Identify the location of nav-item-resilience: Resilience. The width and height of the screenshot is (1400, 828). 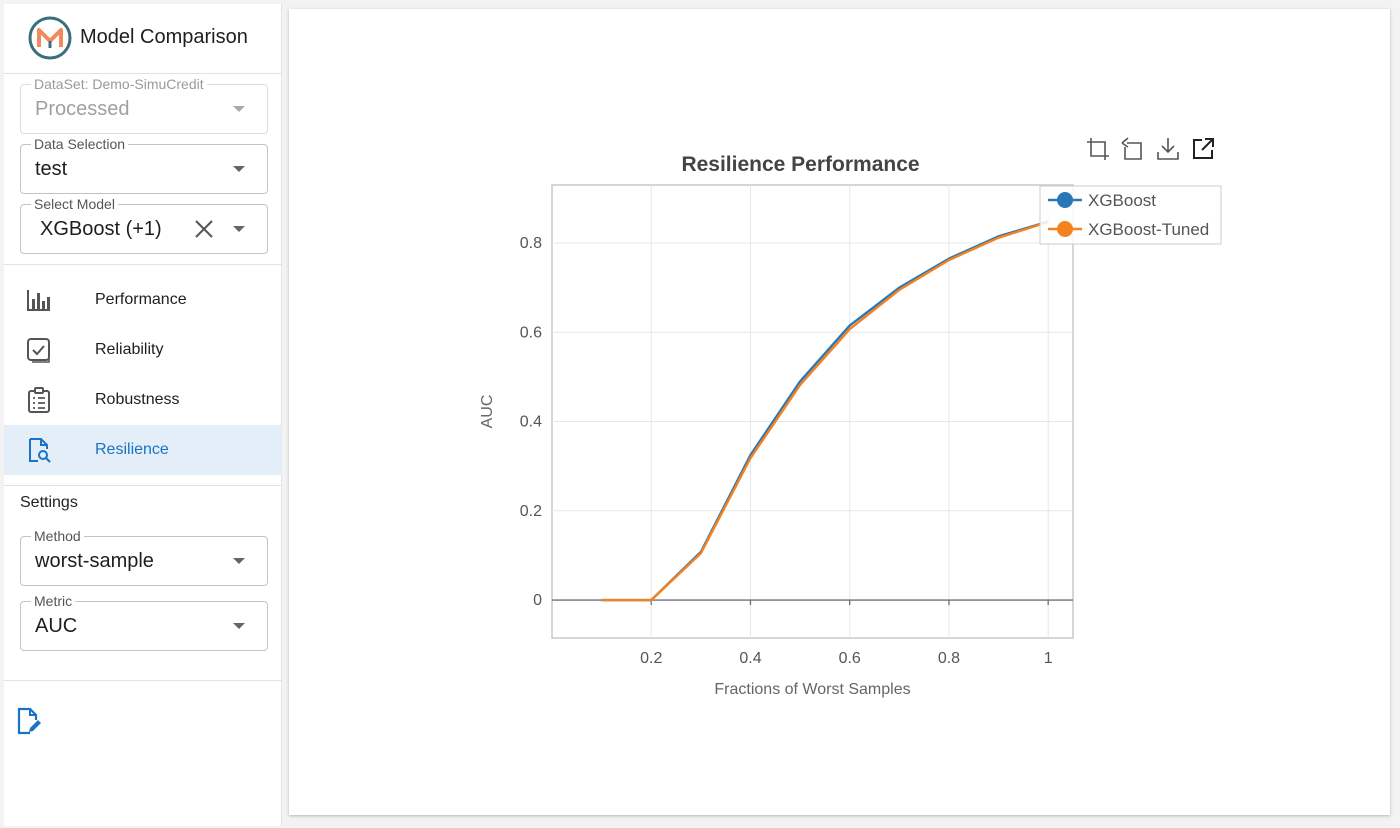
(143, 450).